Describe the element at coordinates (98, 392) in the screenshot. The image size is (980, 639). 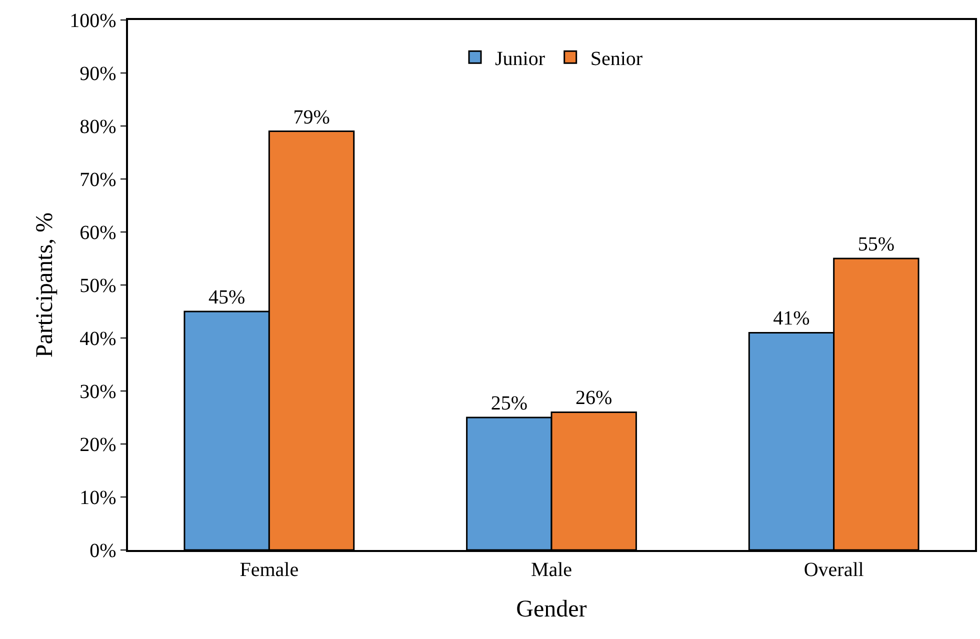
I see `y-tick-label: 30%` at that location.